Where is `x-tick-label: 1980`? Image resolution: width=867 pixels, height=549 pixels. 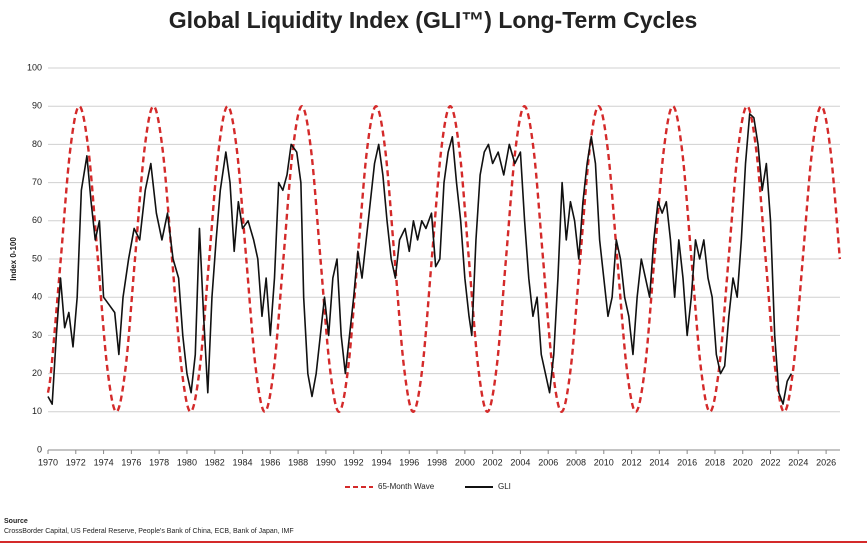
x-tick-label: 1980 is located at coordinates (187, 462).